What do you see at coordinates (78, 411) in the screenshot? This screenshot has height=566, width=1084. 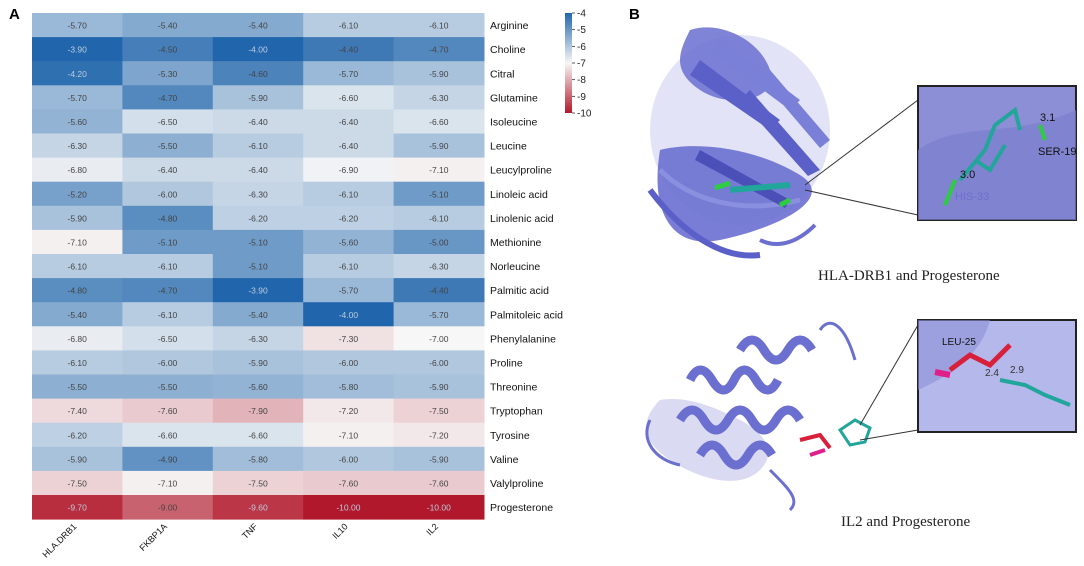 I see `heatmap-cell-label: -7.40` at bounding box center [78, 411].